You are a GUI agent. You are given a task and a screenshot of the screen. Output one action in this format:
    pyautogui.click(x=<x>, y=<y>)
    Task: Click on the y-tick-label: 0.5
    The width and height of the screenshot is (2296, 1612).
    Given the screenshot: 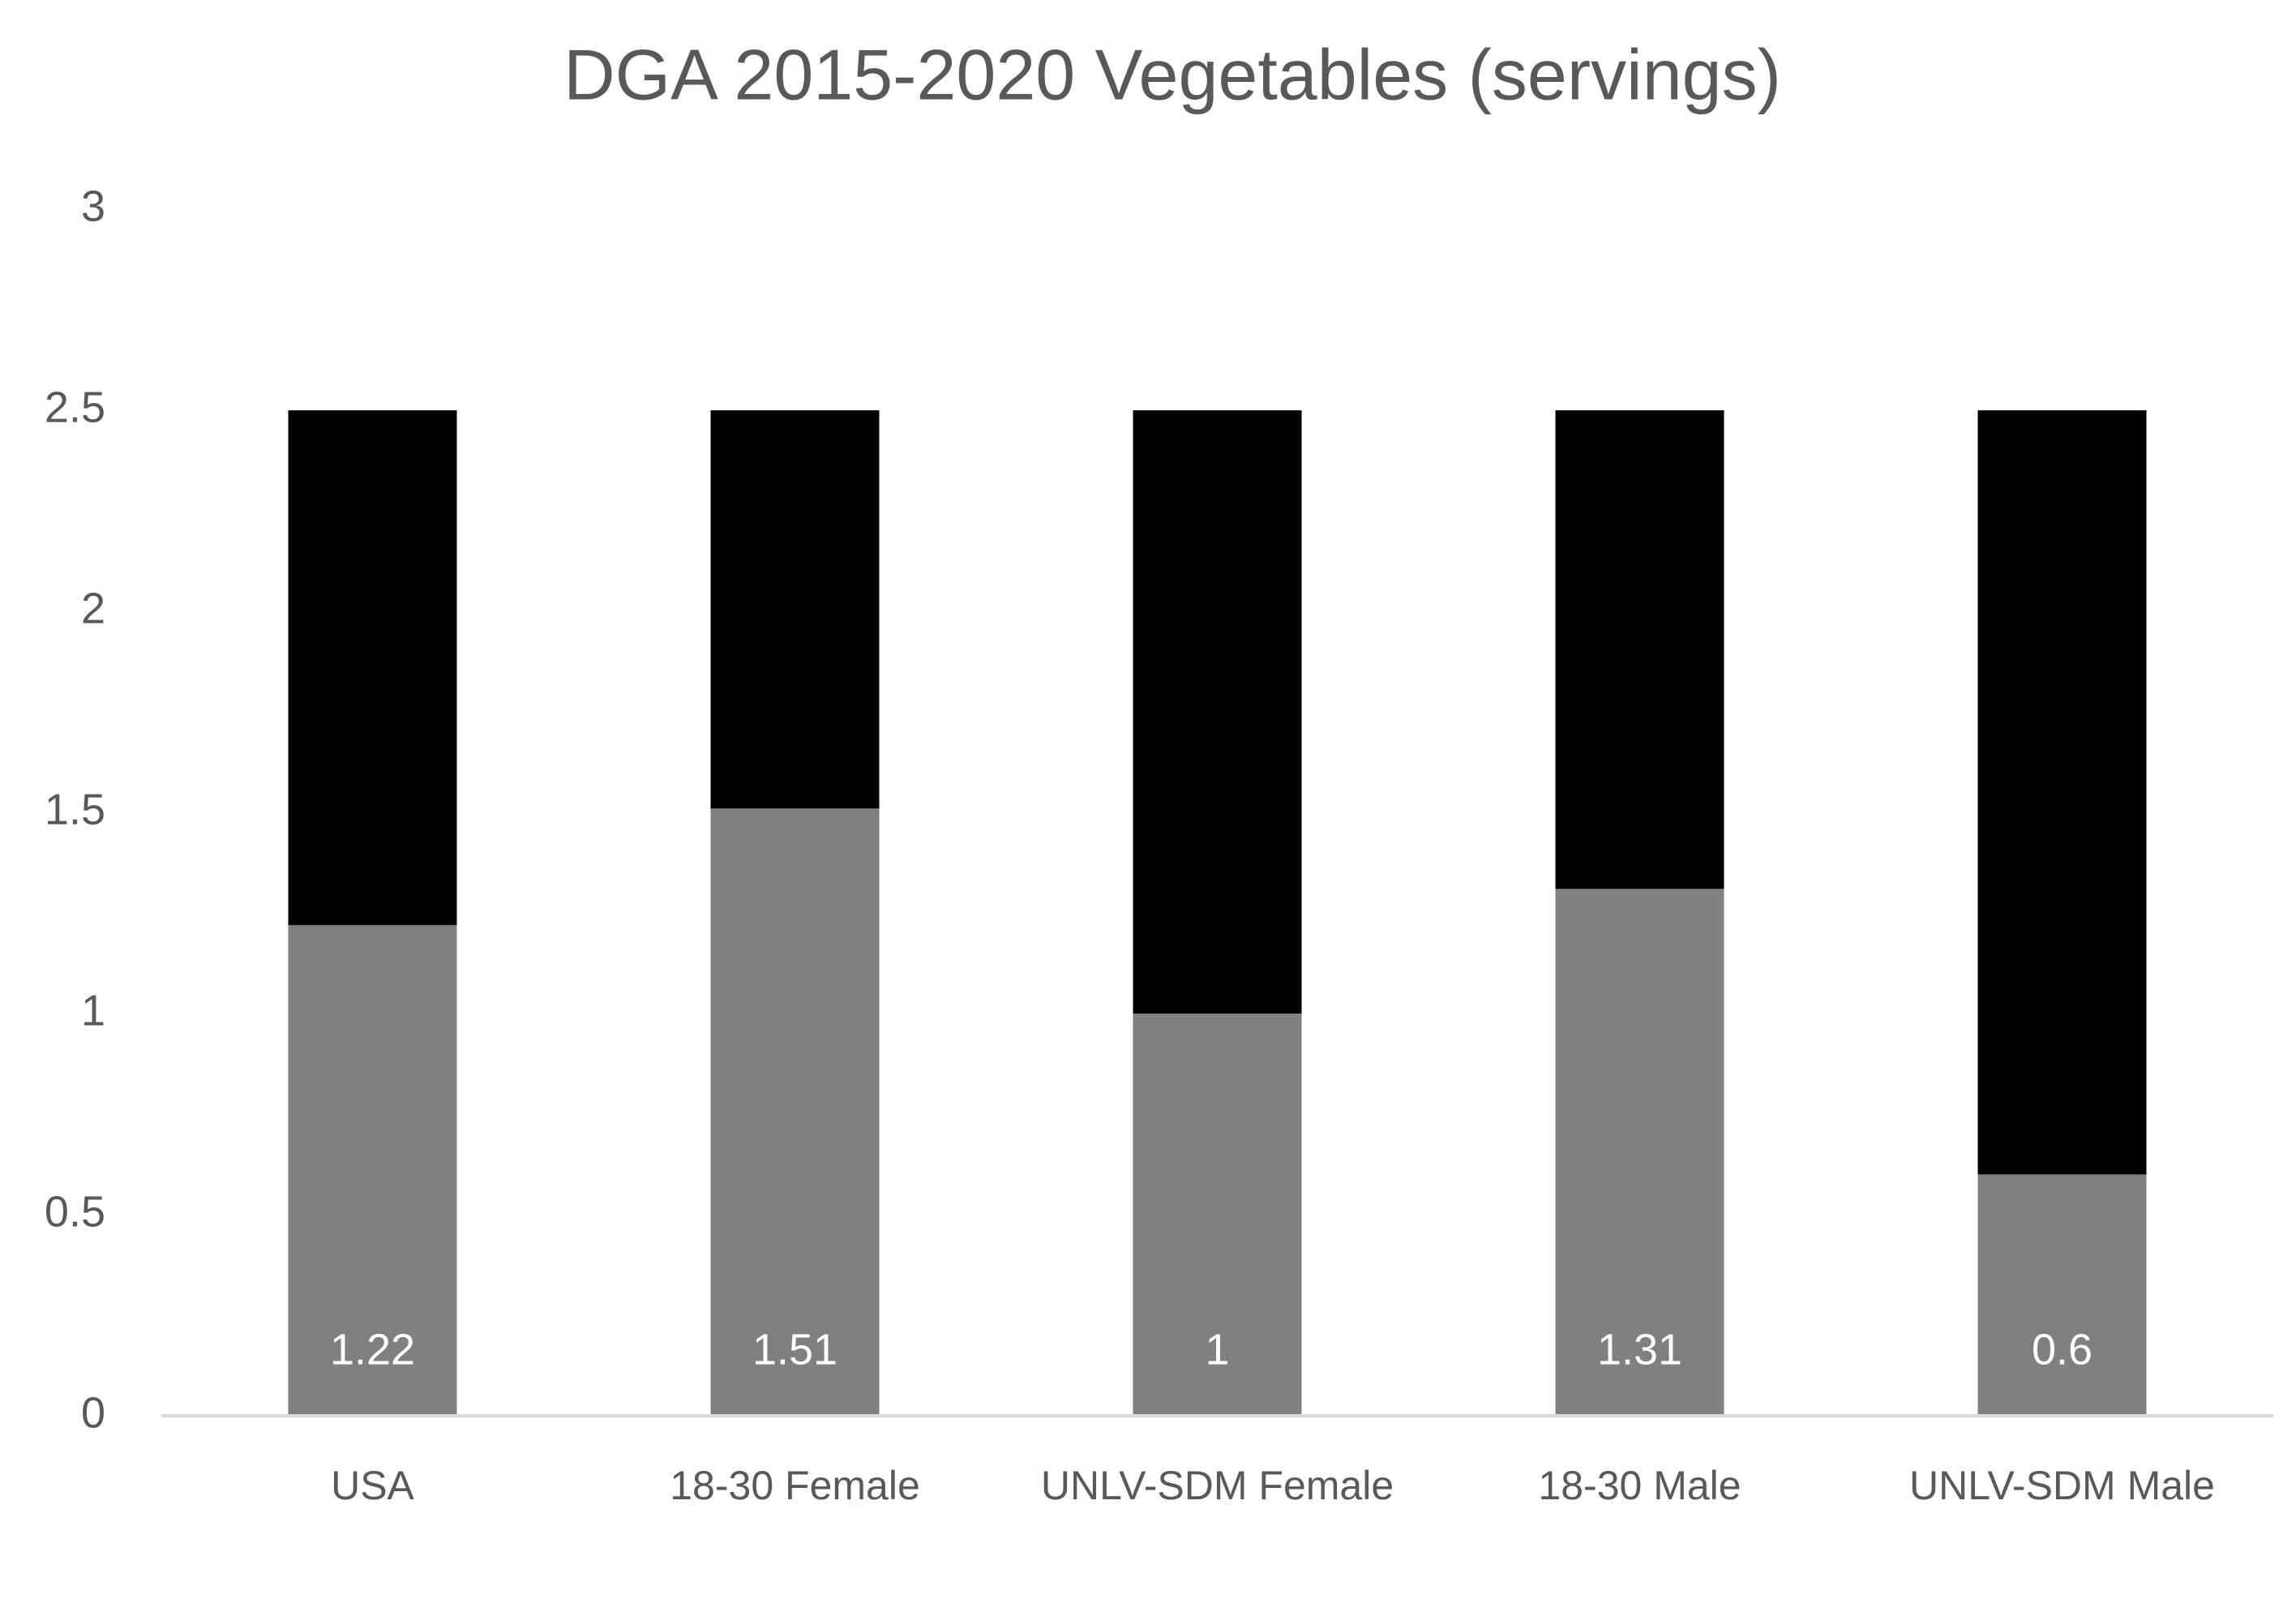 What is the action you would take?
    pyautogui.click(x=75, y=1211)
    